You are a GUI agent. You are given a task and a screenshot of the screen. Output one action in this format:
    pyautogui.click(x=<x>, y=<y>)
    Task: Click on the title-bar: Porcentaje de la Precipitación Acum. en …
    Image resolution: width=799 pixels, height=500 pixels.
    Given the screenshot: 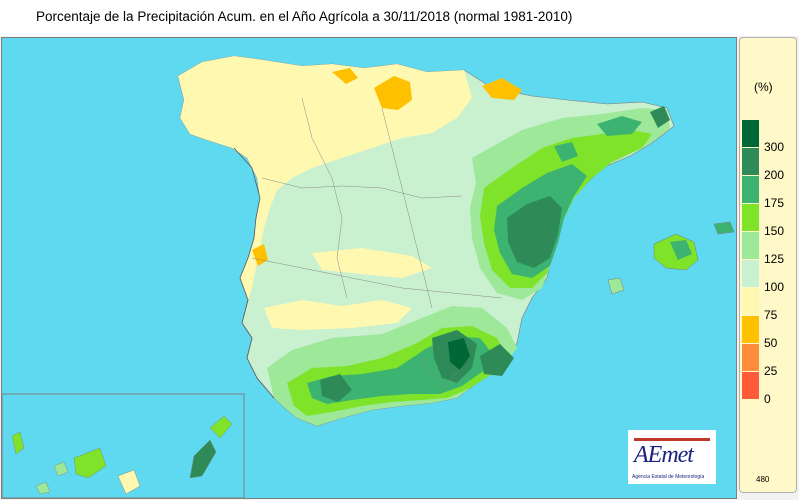 What is the action you would take?
    pyautogui.click(x=399, y=18)
    